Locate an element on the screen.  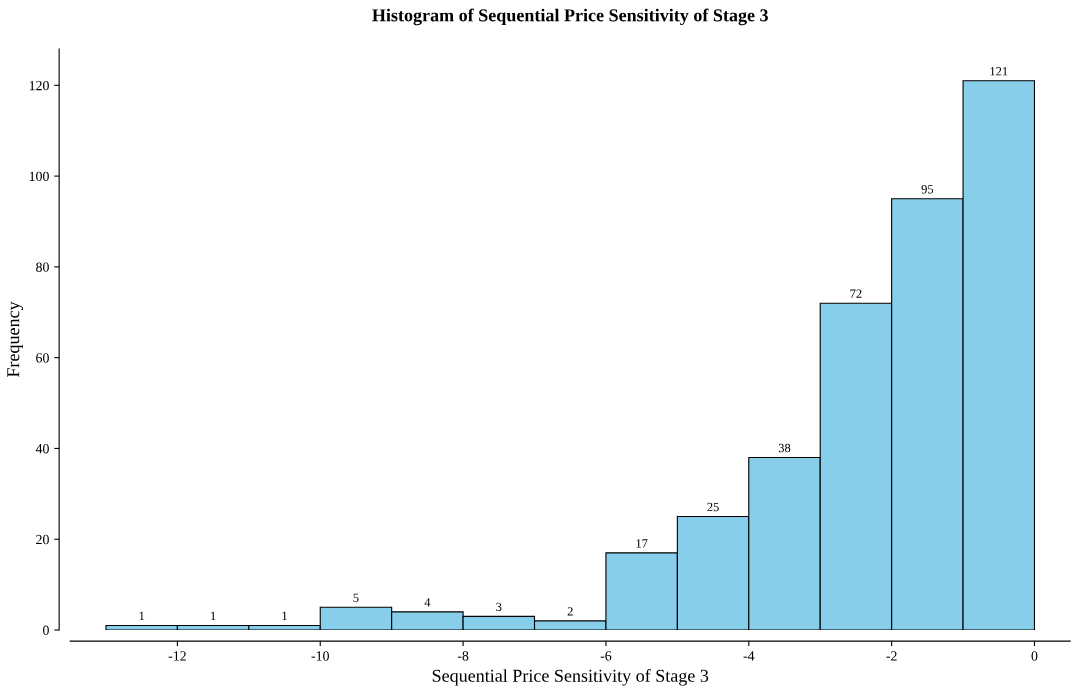
x-tick-label: -2 is located at coordinates (891, 656).